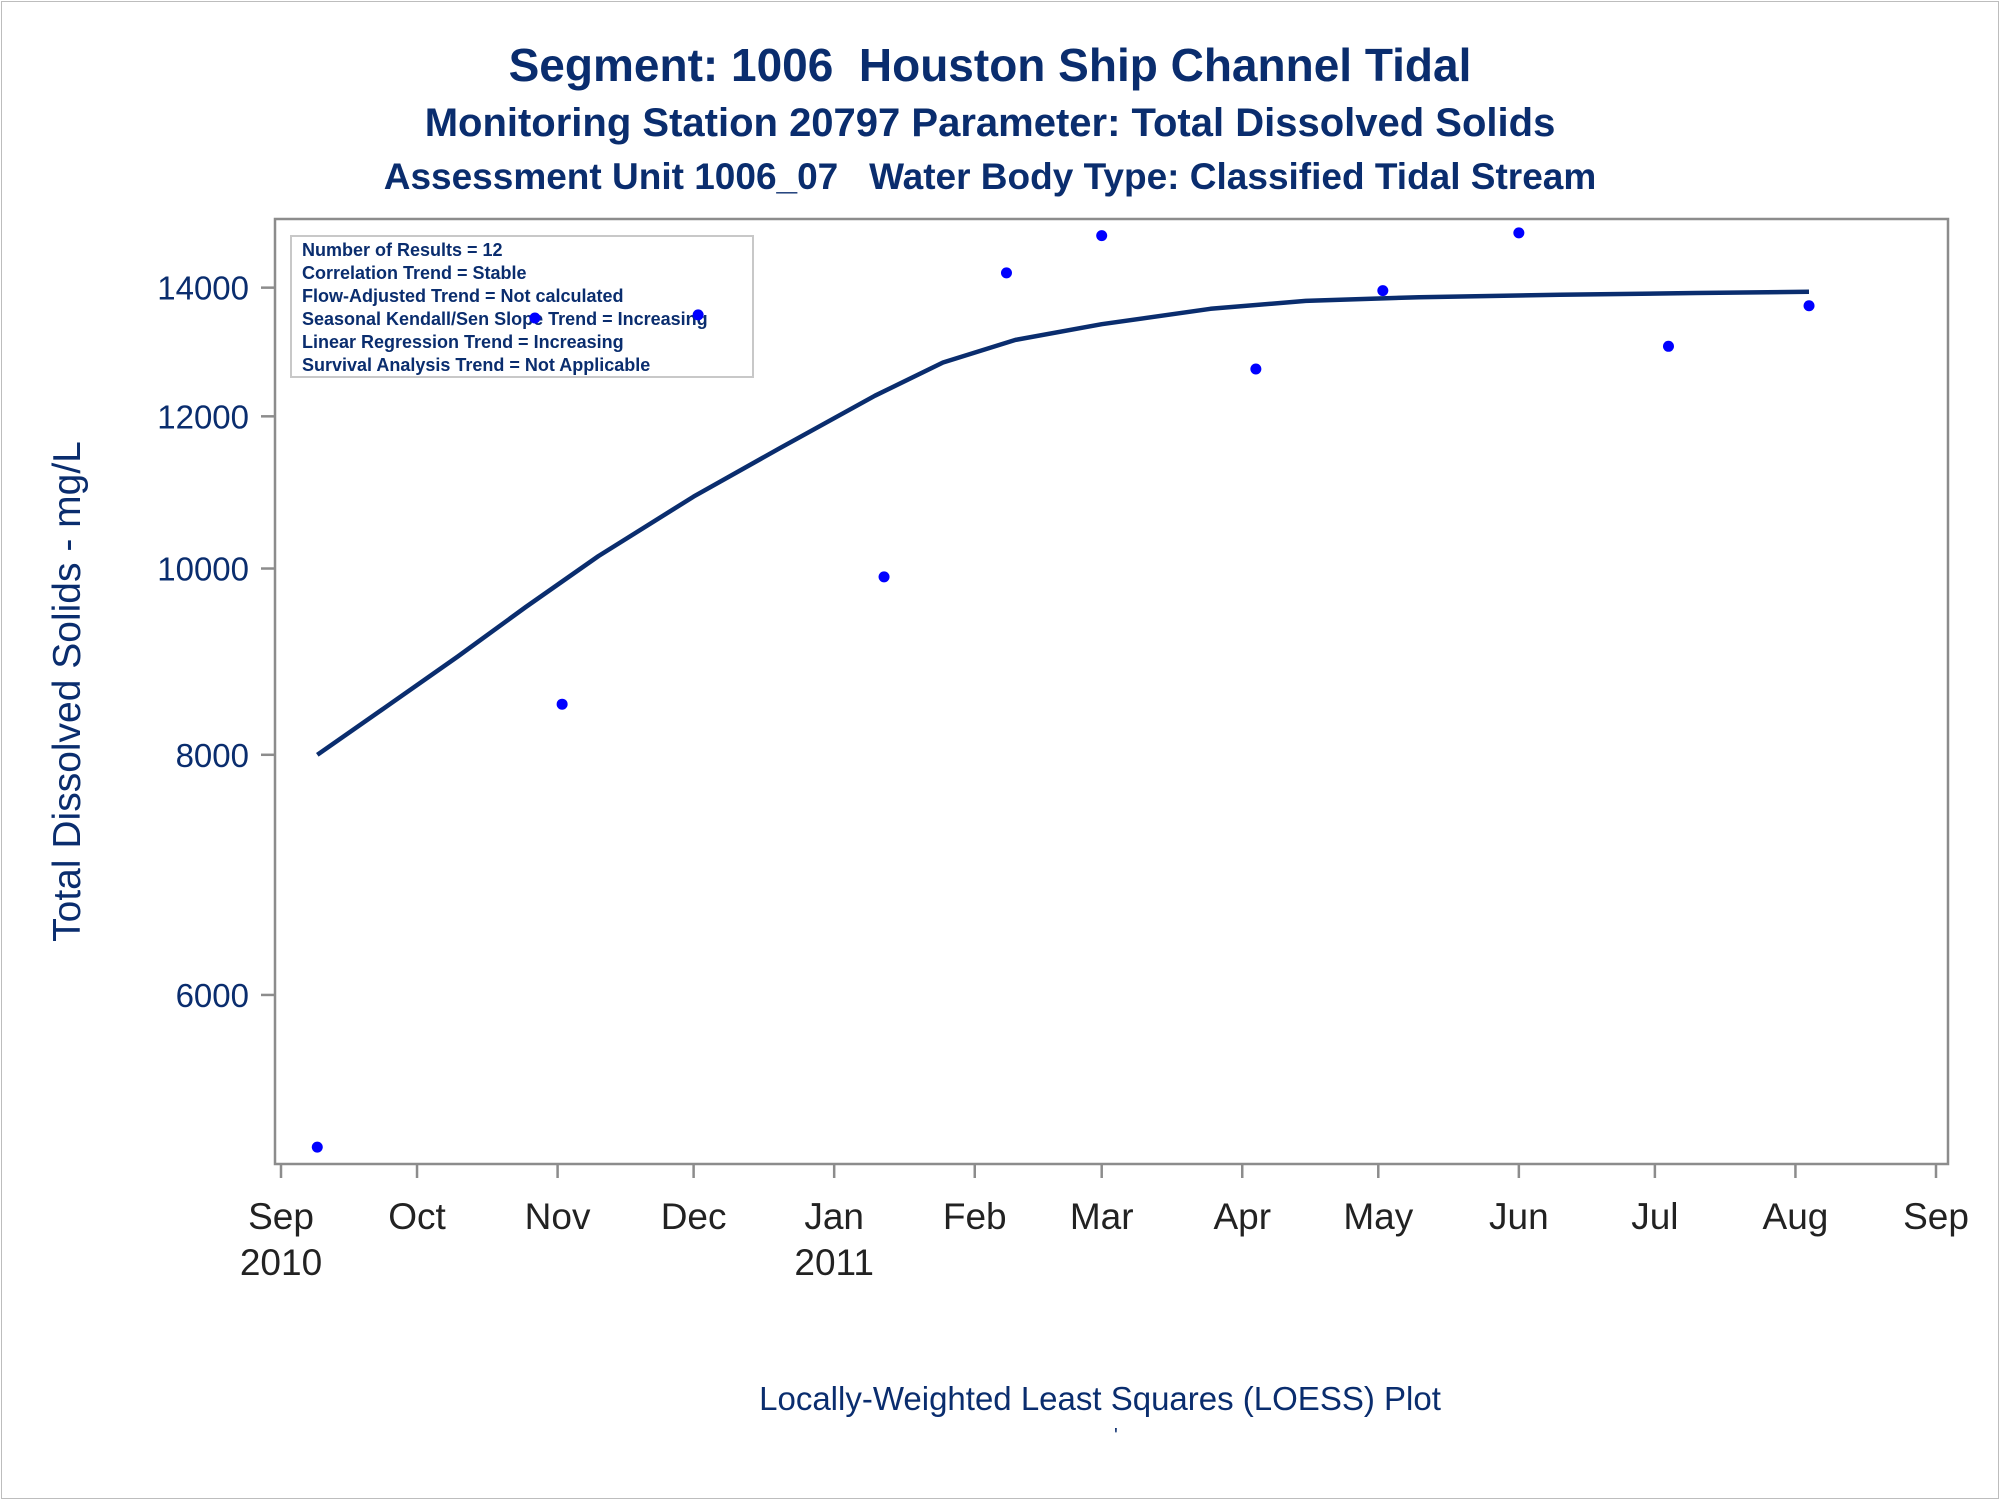 The image size is (2000, 1500). What do you see at coordinates (212, 995) in the screenshot?
I see `y-tick-label: 6000` at bounding box center [212, 995].